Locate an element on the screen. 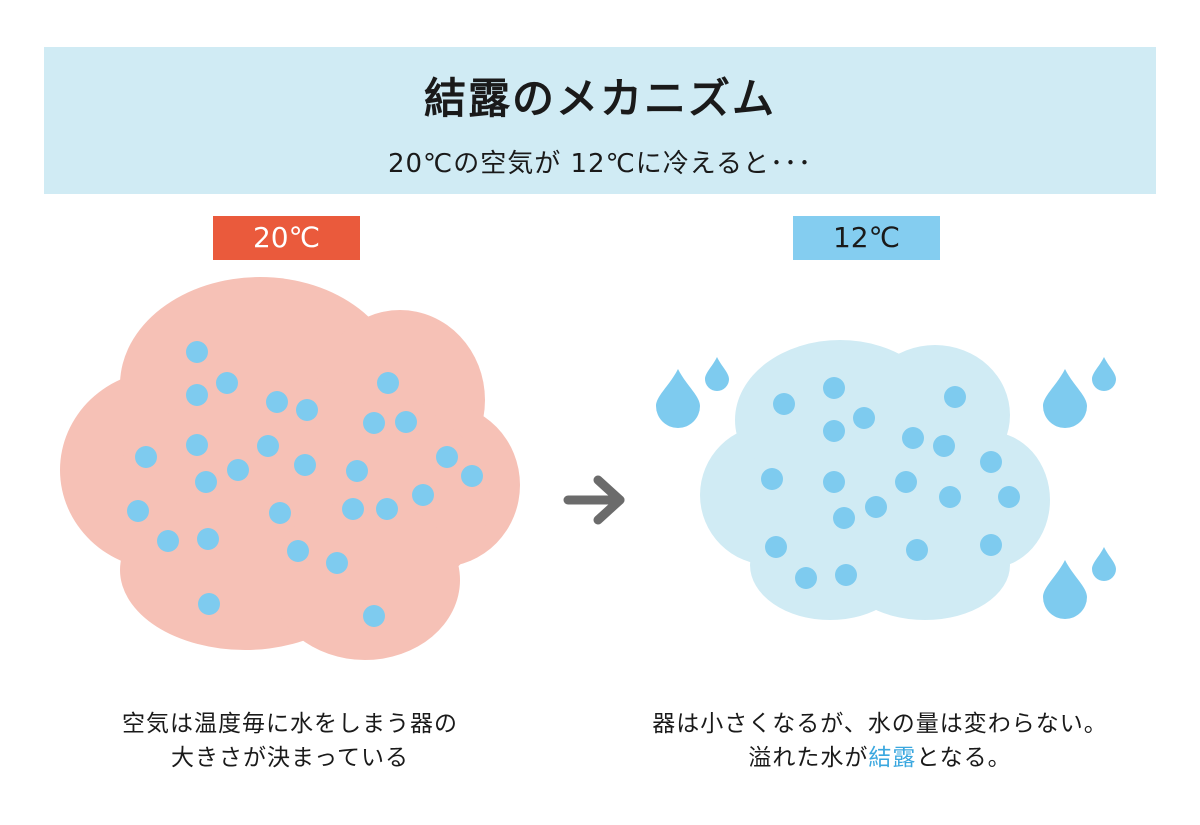  water-molecules-cool is located at coordinates (890, 483).